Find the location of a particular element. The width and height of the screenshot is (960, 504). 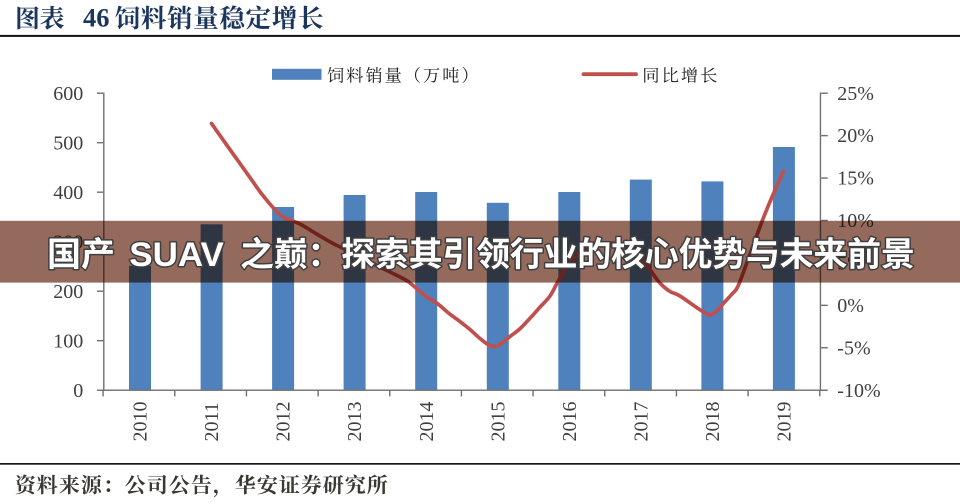

svg-text: 500 is located at coordinates (68, 143).